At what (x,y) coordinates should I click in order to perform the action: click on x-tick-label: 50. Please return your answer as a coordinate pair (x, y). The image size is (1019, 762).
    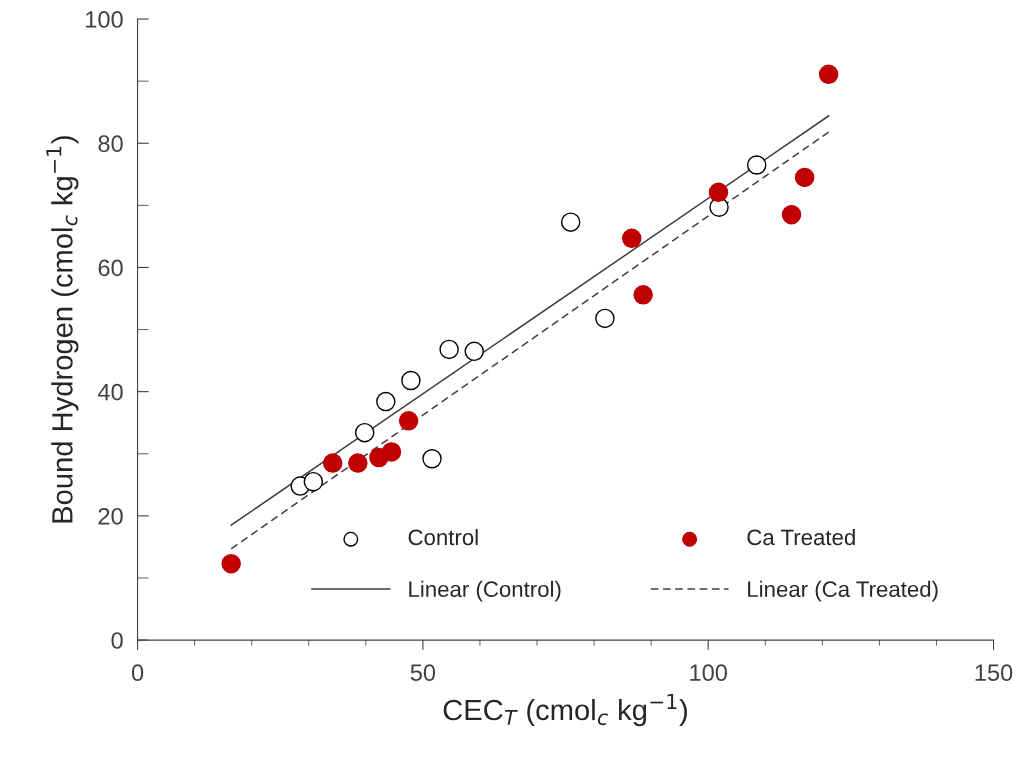
    Looking at the image, I should click on (423, 673).